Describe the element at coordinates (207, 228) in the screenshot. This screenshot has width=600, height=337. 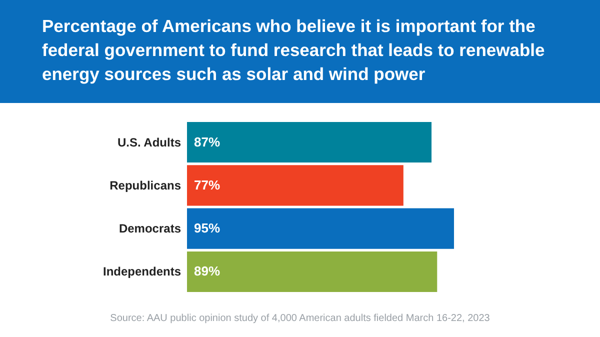
I see `data-label: 95%` at that location.